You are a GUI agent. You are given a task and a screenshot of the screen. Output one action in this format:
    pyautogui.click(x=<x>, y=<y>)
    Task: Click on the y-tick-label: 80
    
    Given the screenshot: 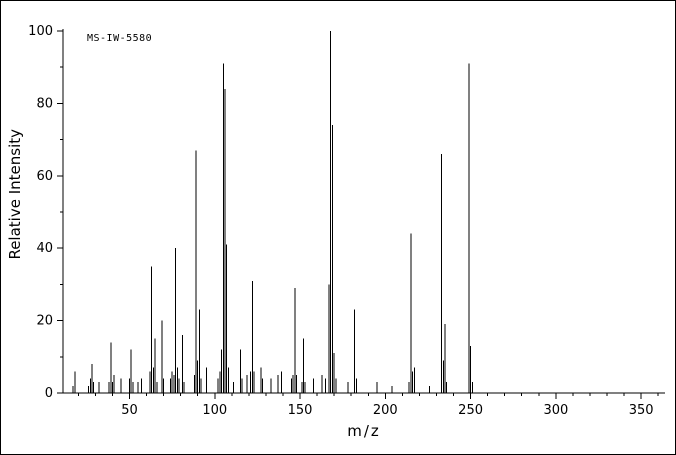 What is the action you would take?
    pyautogui.click(x=44, y=103)
    